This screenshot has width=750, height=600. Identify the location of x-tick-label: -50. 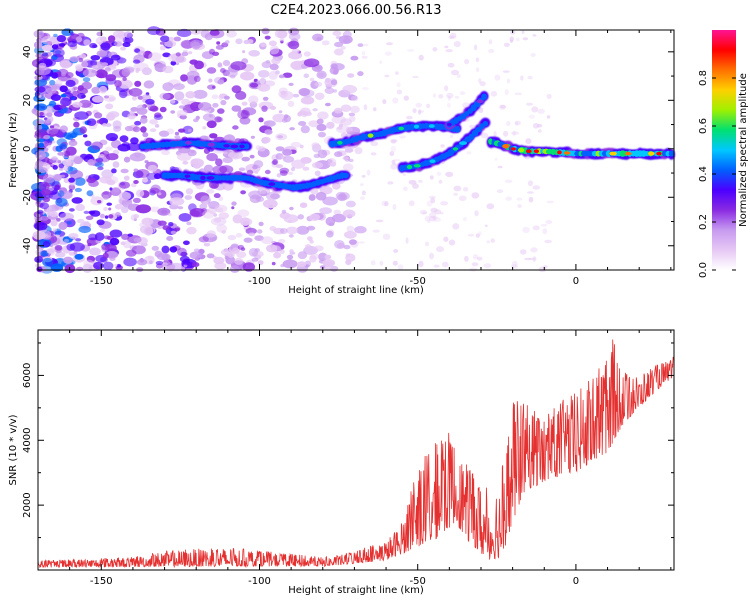
(418, 281).